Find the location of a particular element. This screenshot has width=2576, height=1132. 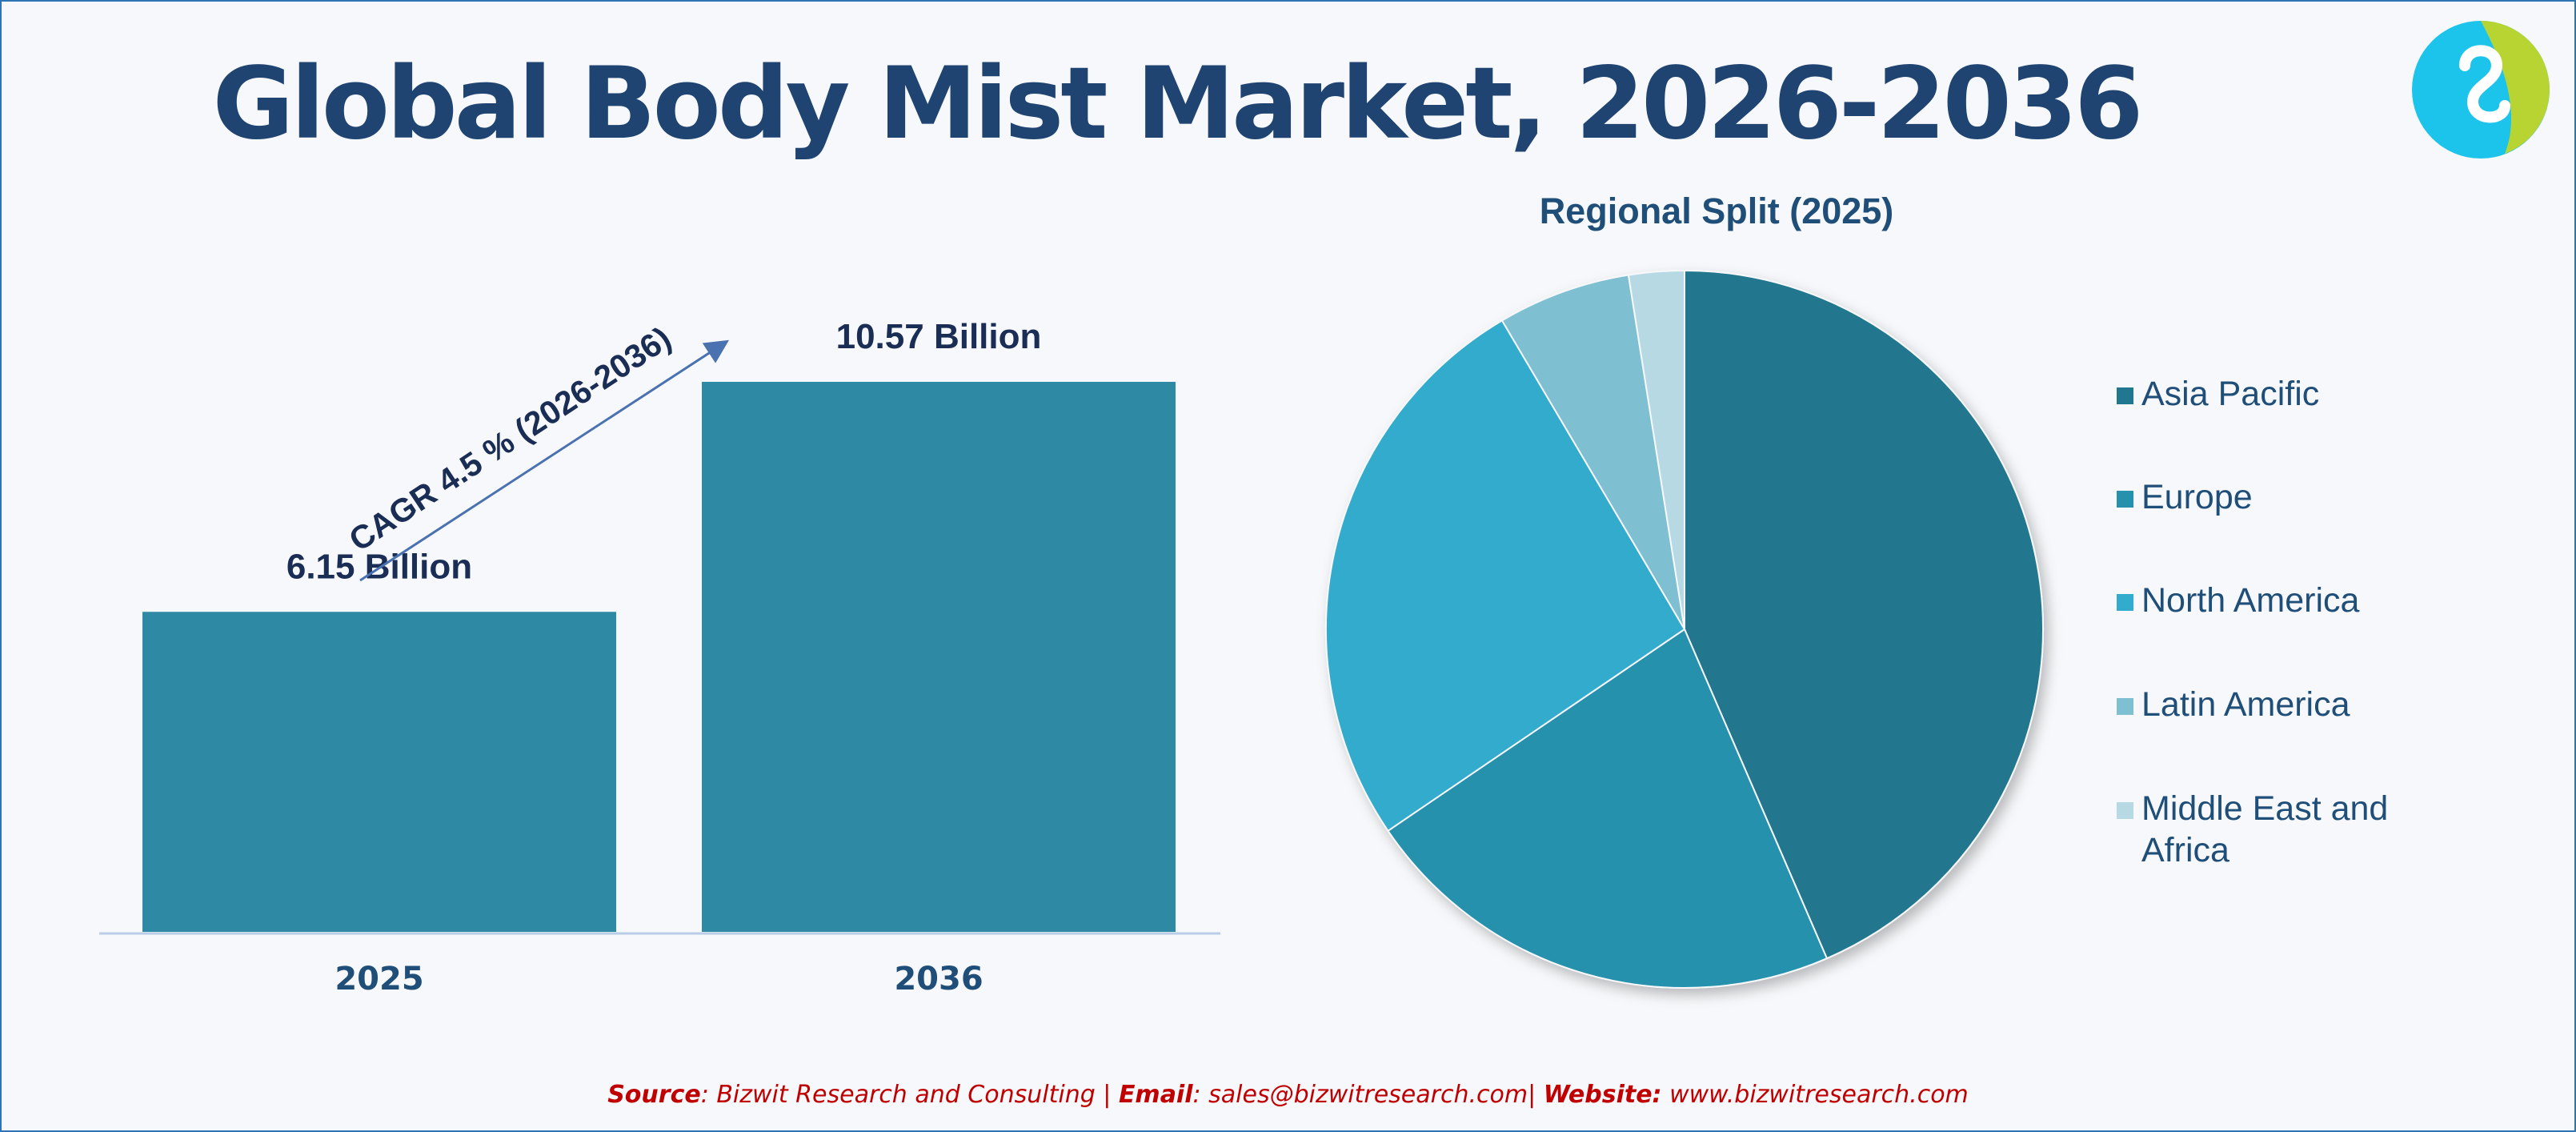

footer-source-text: : Bizwit Research and Consulting | is located at coordinates (909, 1095).